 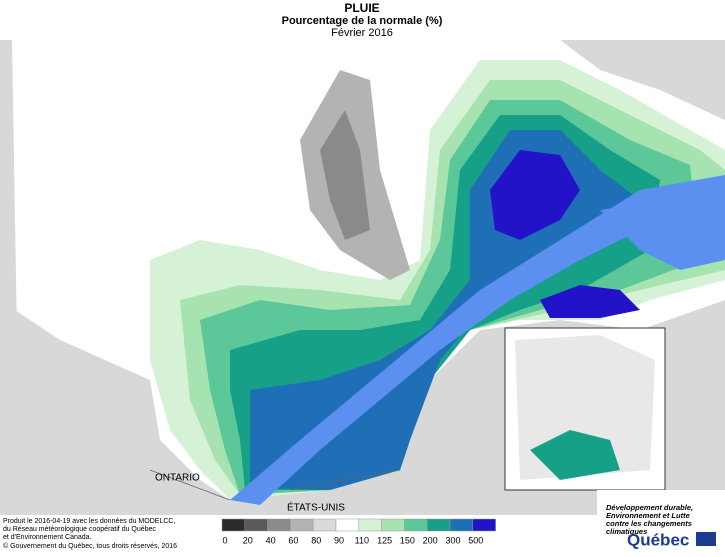 What do you see at coordinates (316, 540) in the screenshot?
I see `legend-tick-label: 80` at bounding box center [316, 540].